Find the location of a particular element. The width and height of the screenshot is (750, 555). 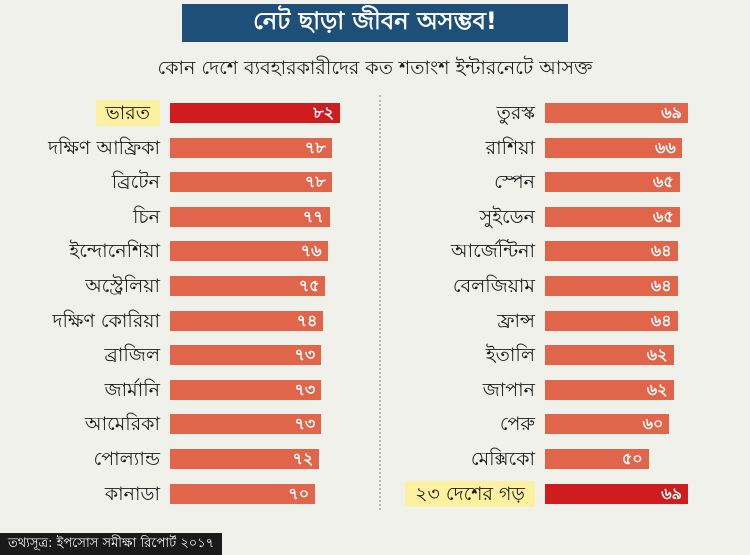

category-label: জাপান is located at coordinates (508, 389).